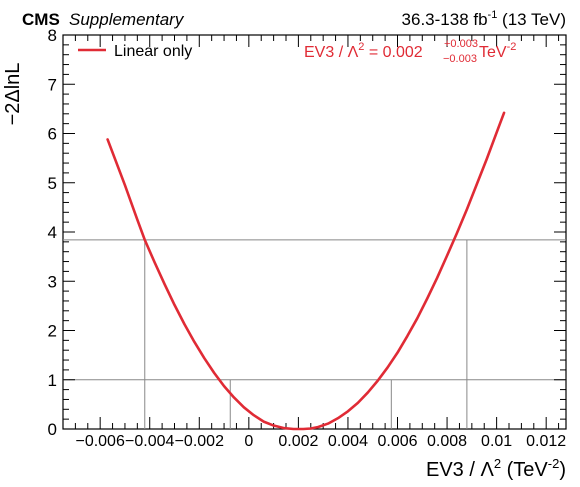 This screenshot has height=487, width=580. I want to click on legend: Linear only, so click(135, 51).